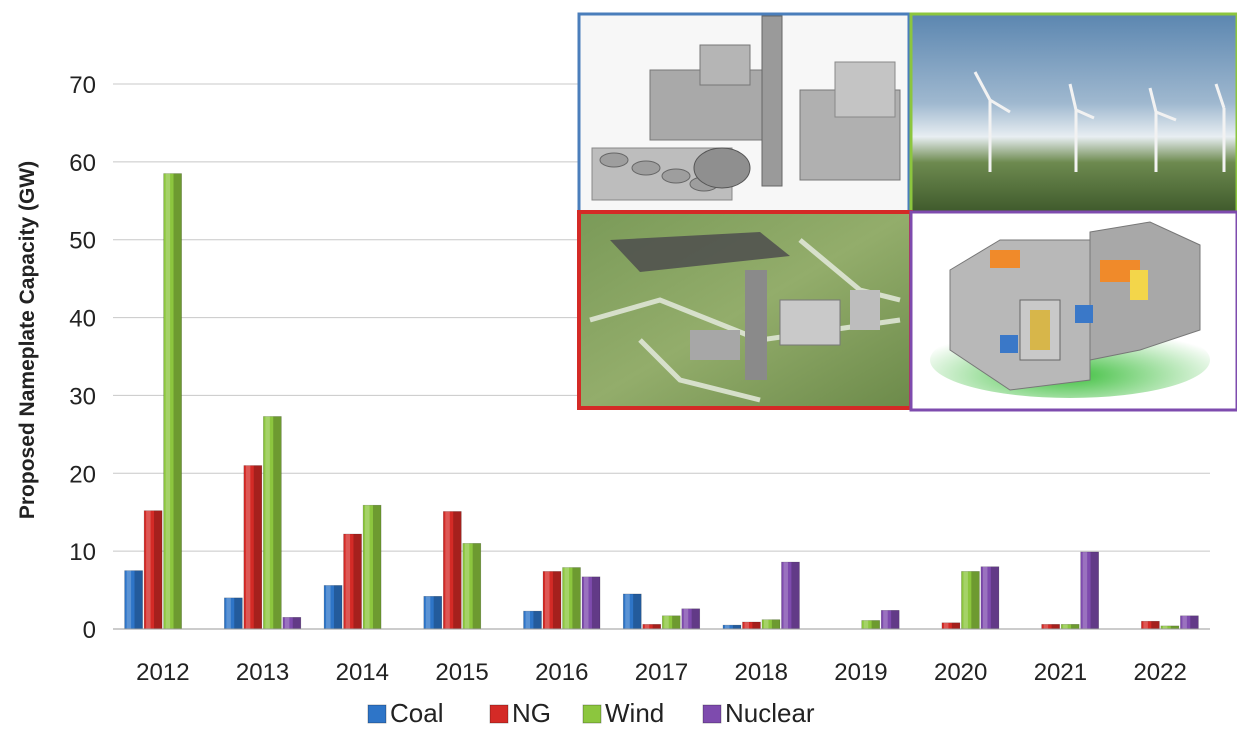  I want to click on x-tick-label: 2012, so click(162, 672).